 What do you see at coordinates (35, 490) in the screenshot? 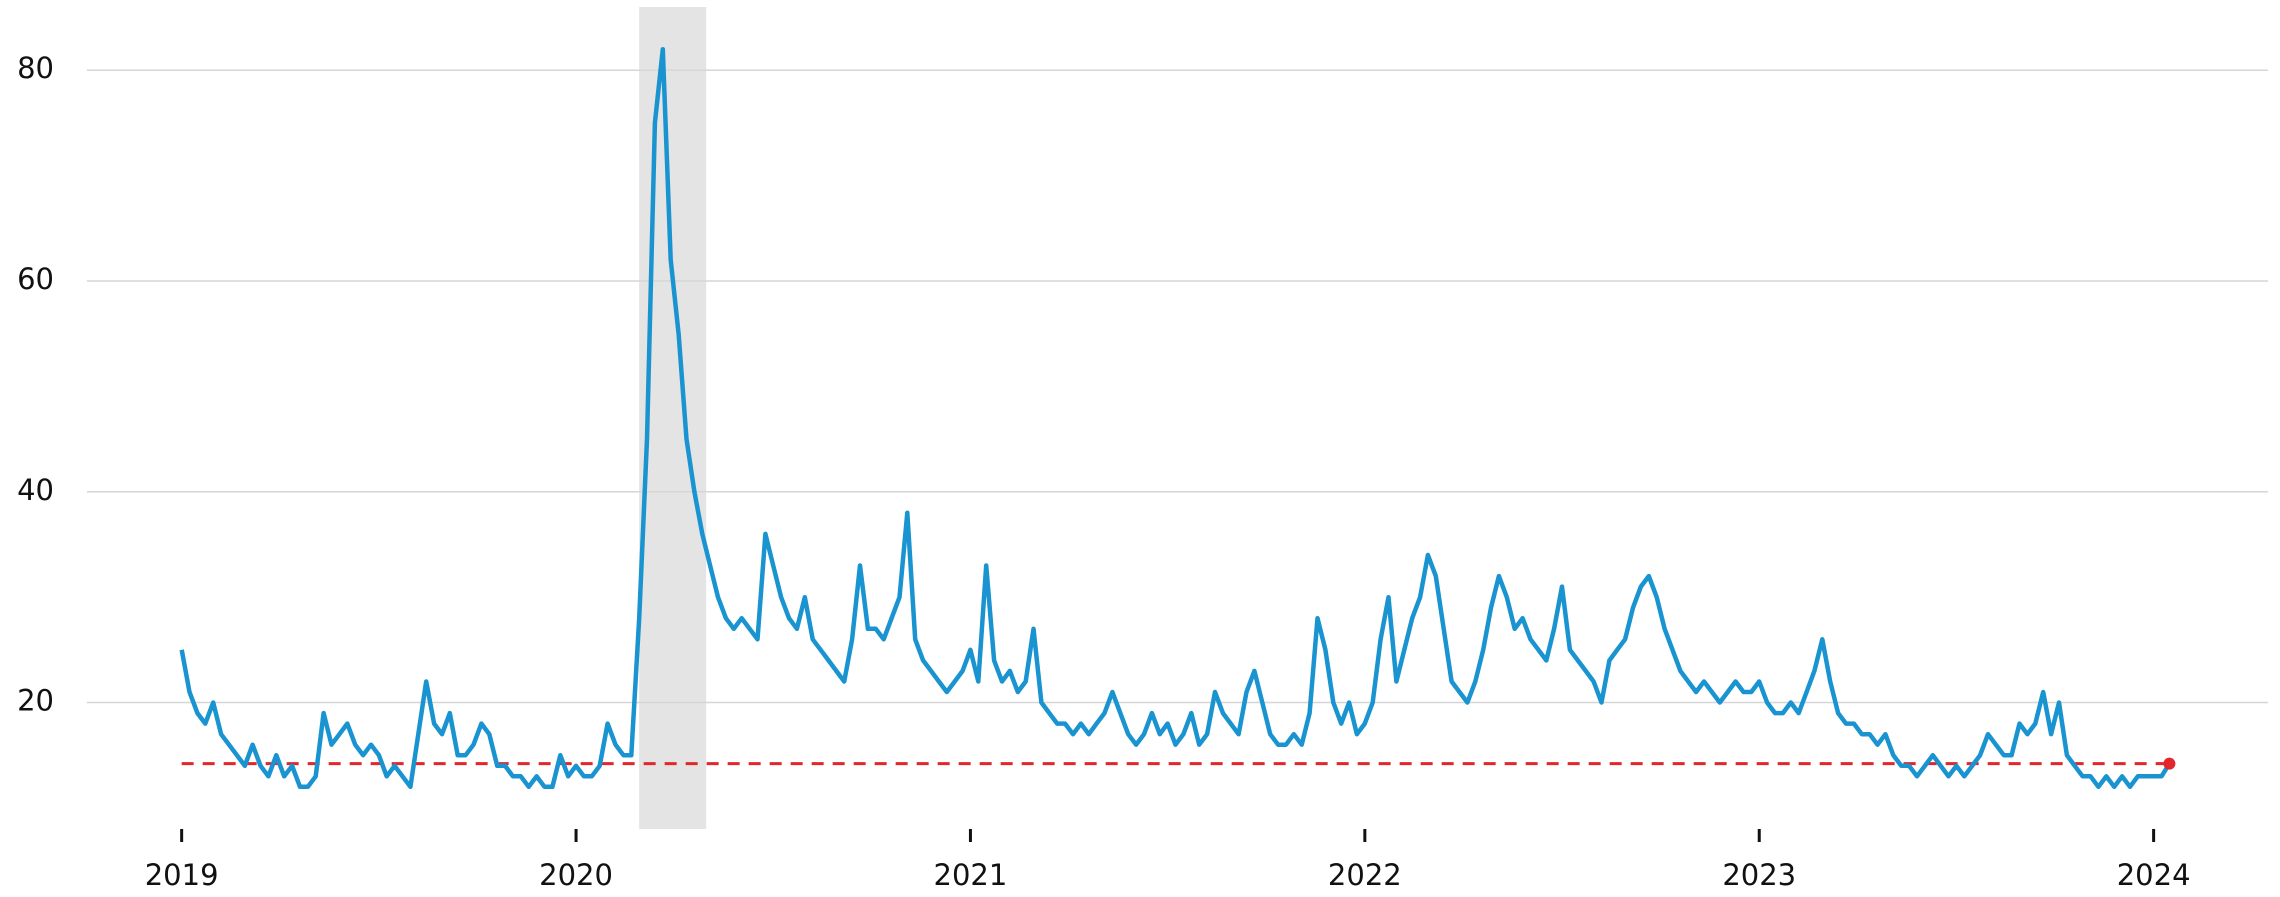
I see `y-tick-label: 40` at bounding box center [35, 490].